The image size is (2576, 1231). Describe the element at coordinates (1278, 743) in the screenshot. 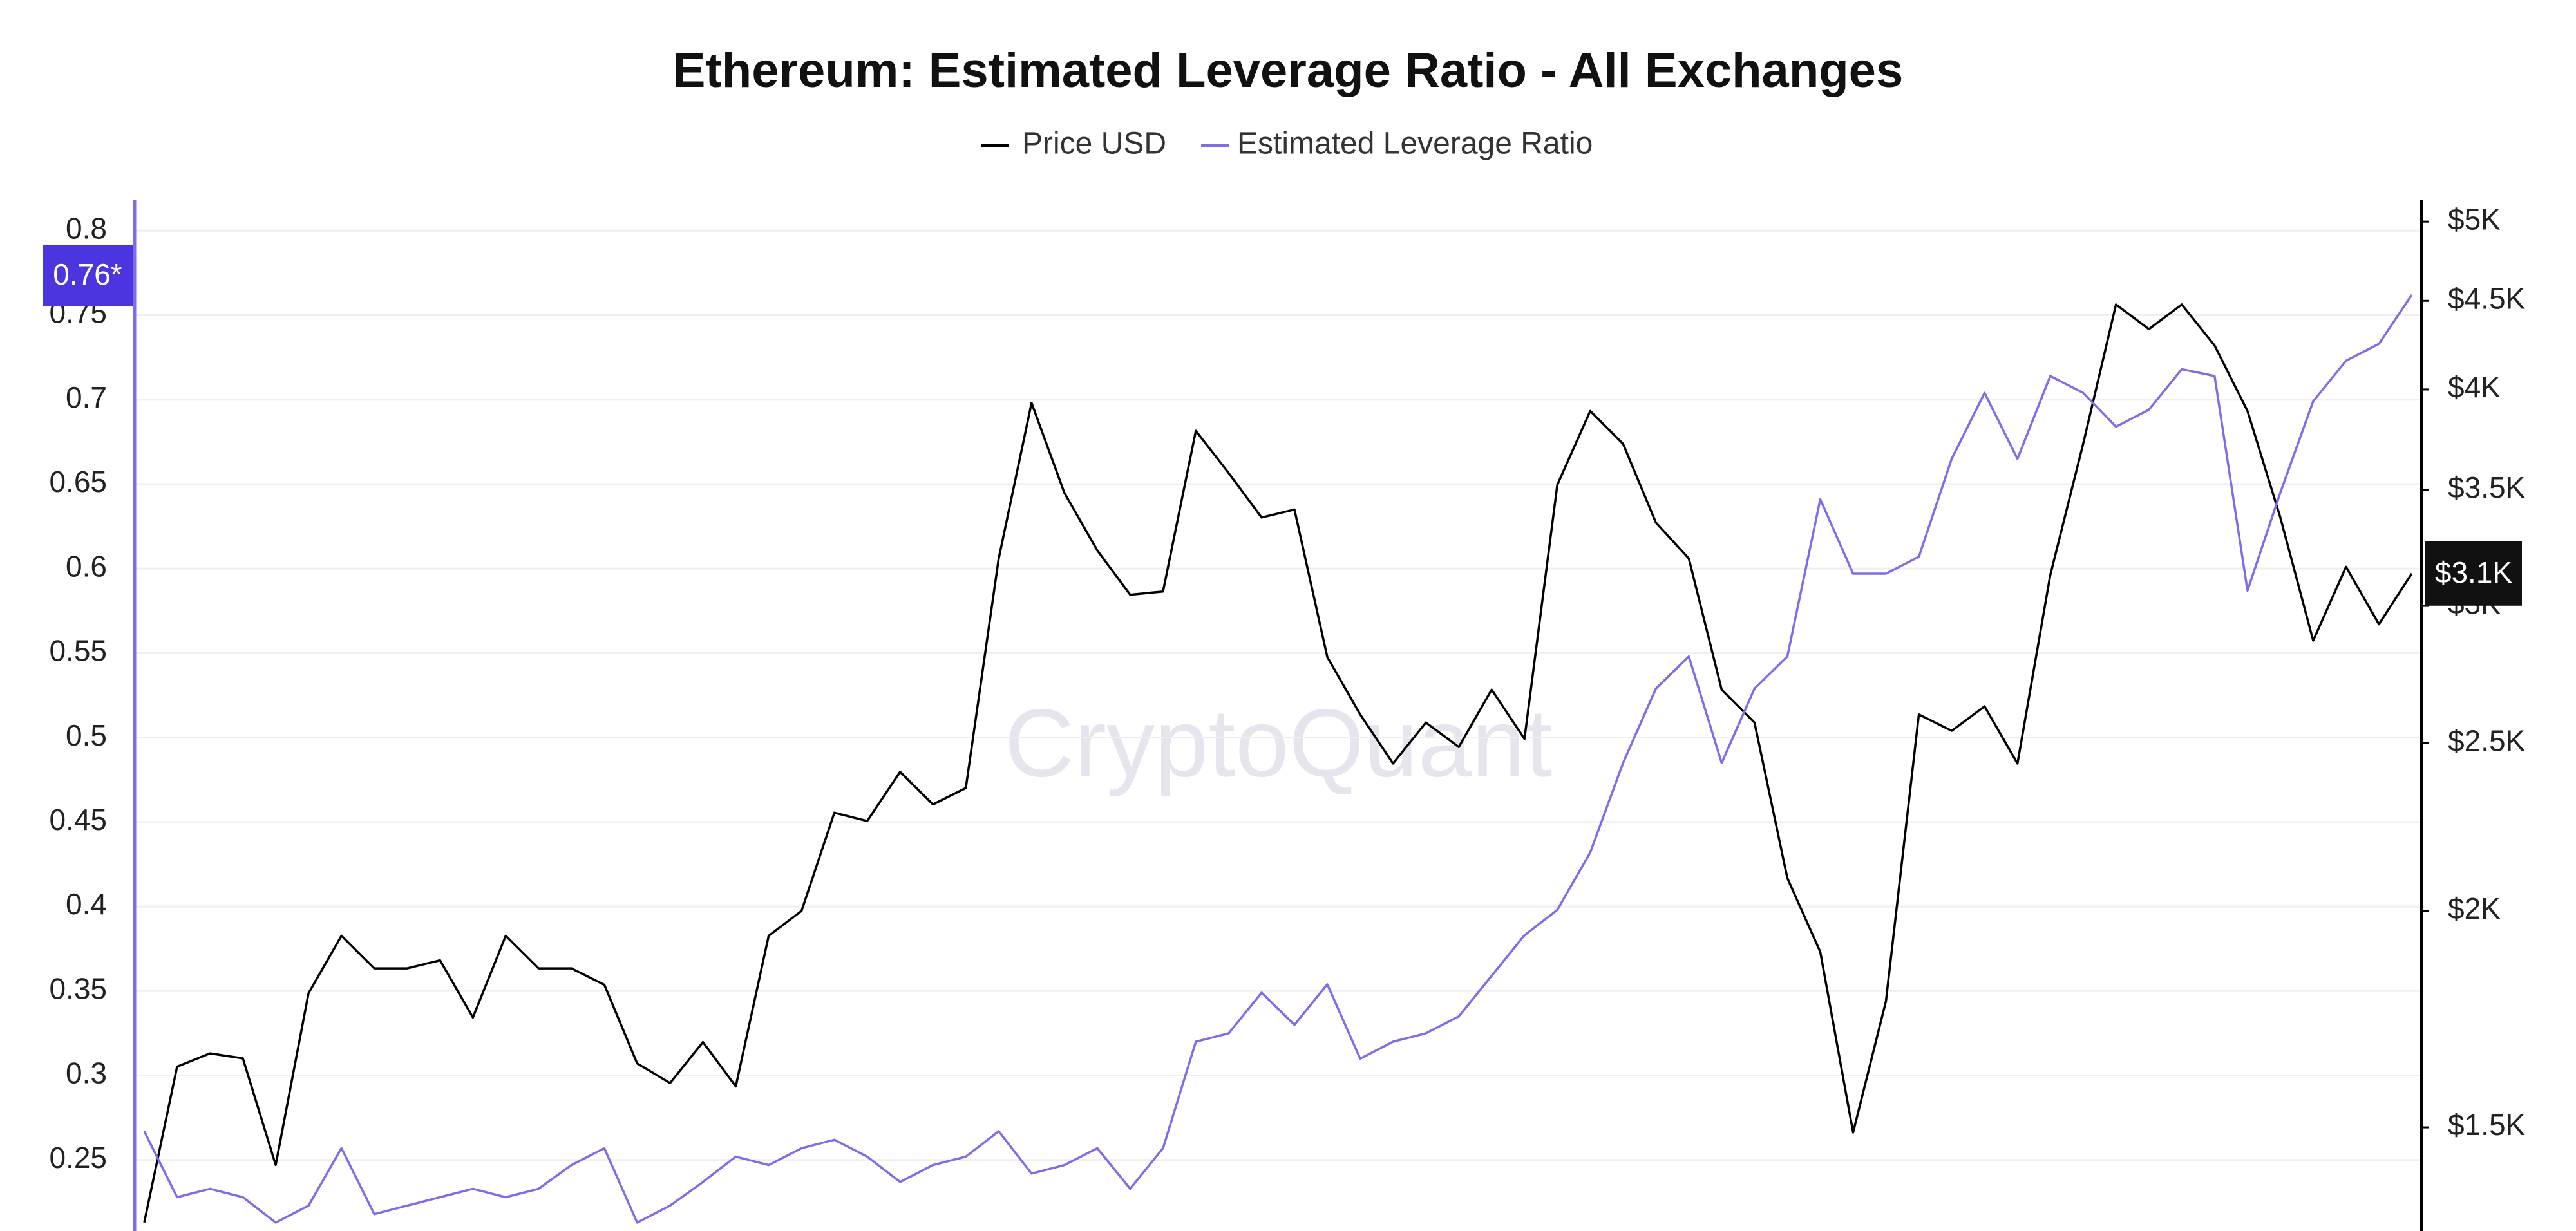

I see `watermark: CryptoQuant` at that location.